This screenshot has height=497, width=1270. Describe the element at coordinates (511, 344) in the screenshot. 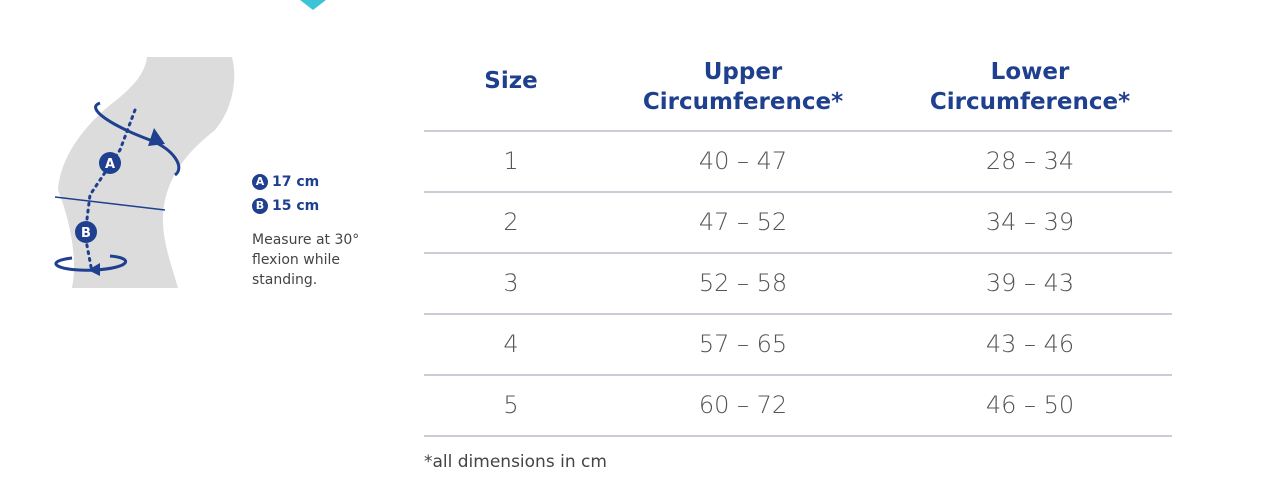

I see `table-cell: 4` at that location.